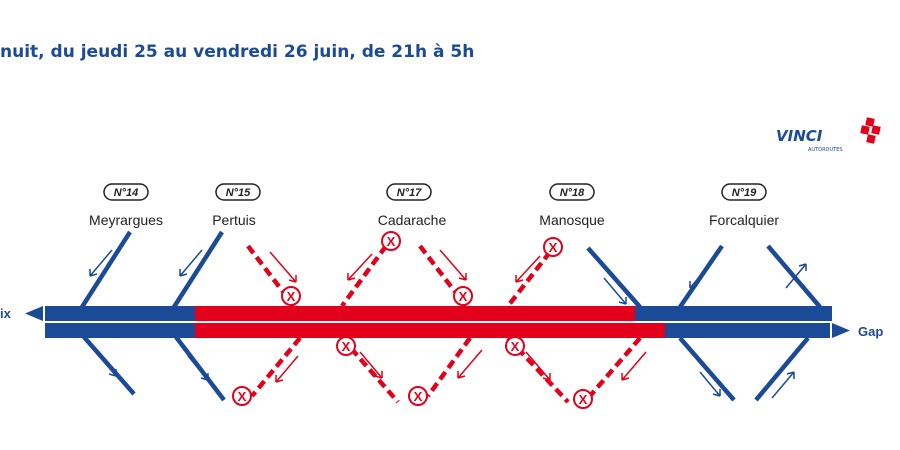 The height and width of the screenshot is (450, 900). I want to click on exit-badge-18: N°18, so click(572, 192).